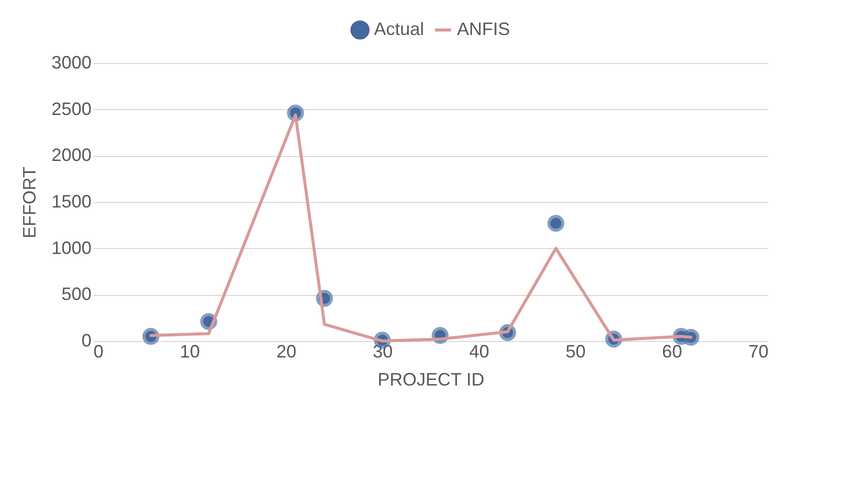 The width and height of the screenshot is (858, 486). What do you see at coordinates (29, 202) in the screenshot?
I see `y-axis-title: EFFORT` at bounding box center [29, 202].